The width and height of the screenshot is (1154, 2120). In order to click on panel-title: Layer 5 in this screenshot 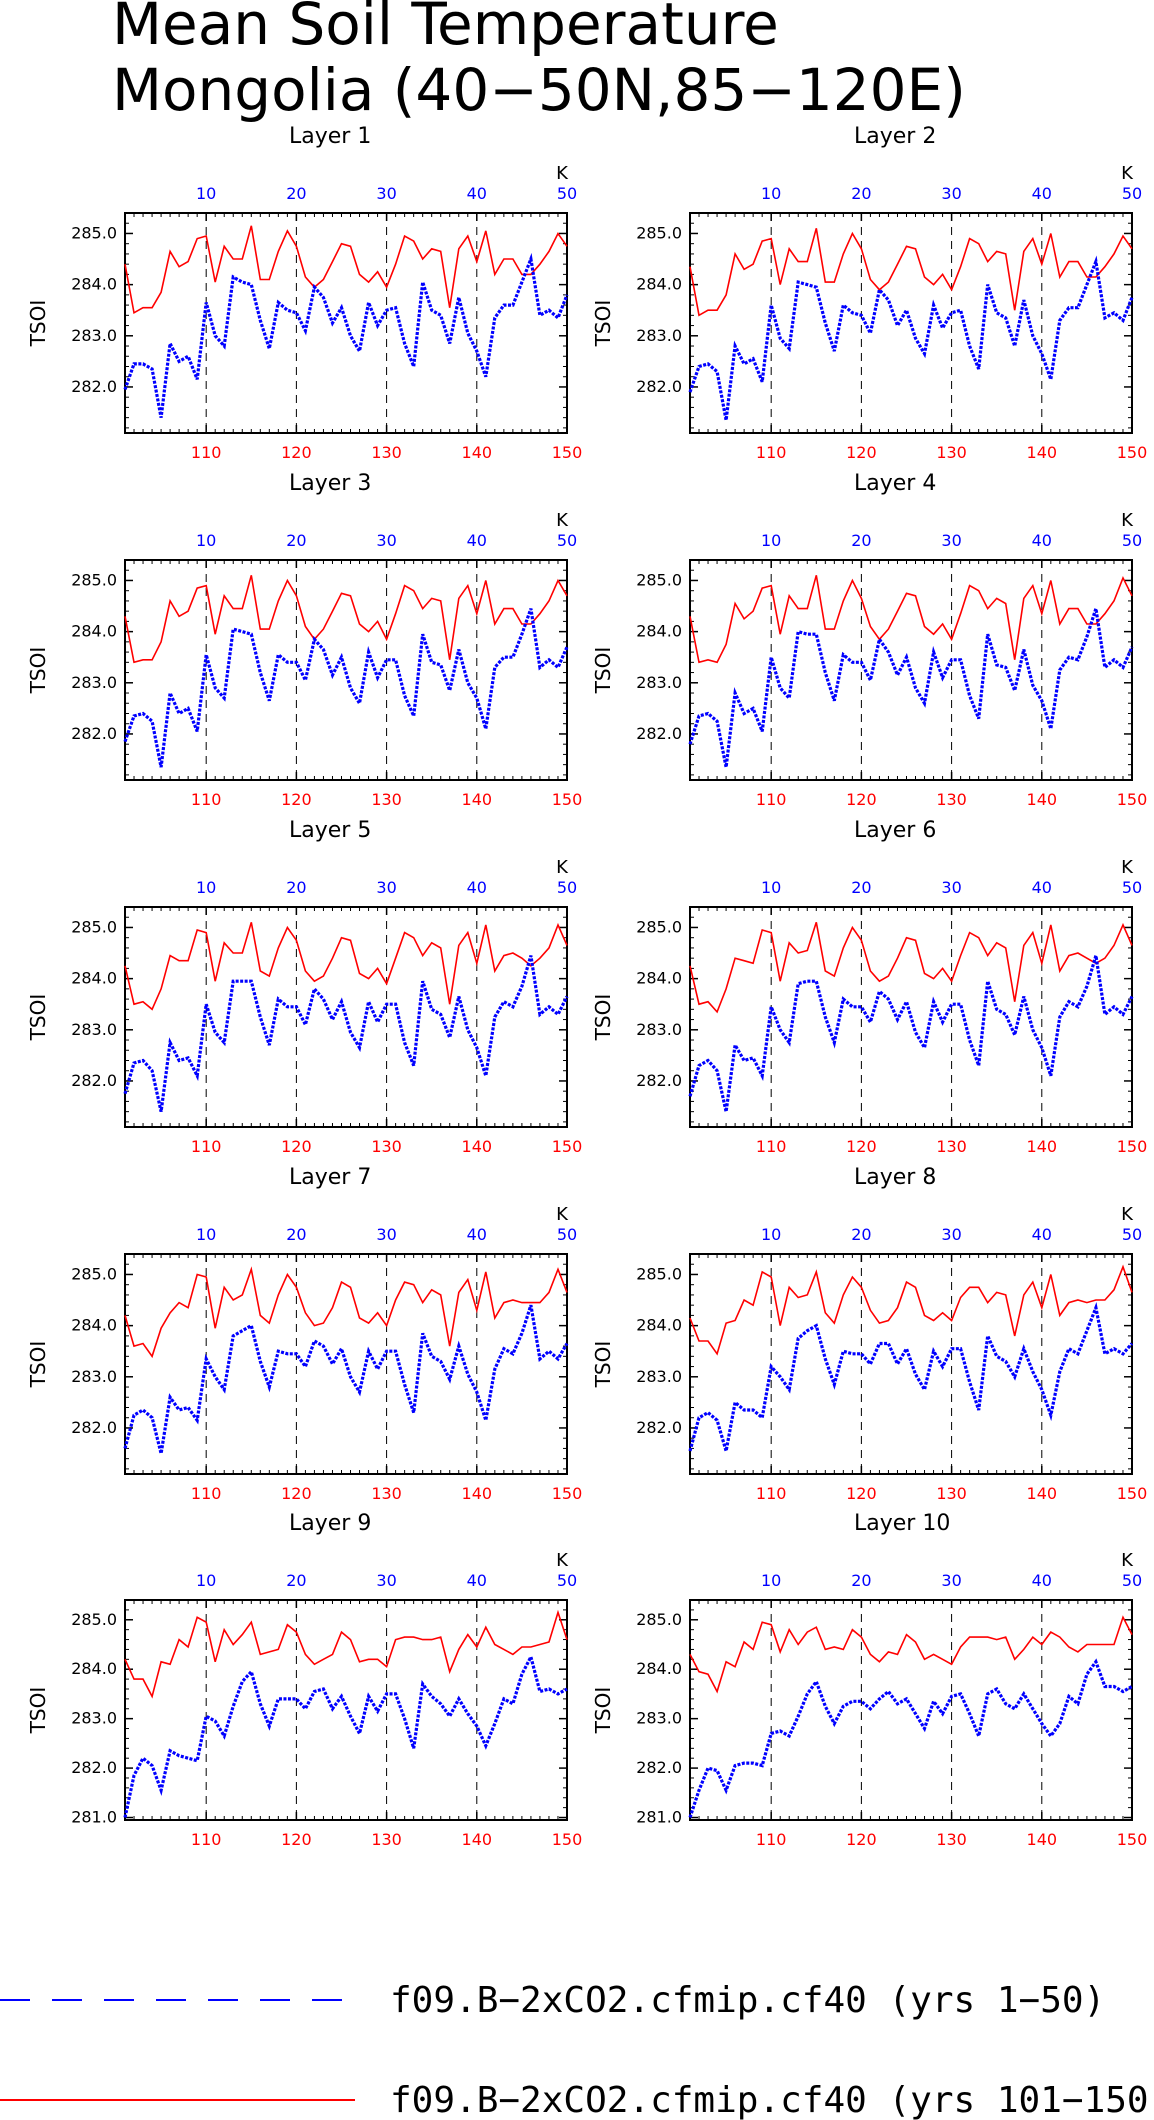, I will do `click(330, 830)`.